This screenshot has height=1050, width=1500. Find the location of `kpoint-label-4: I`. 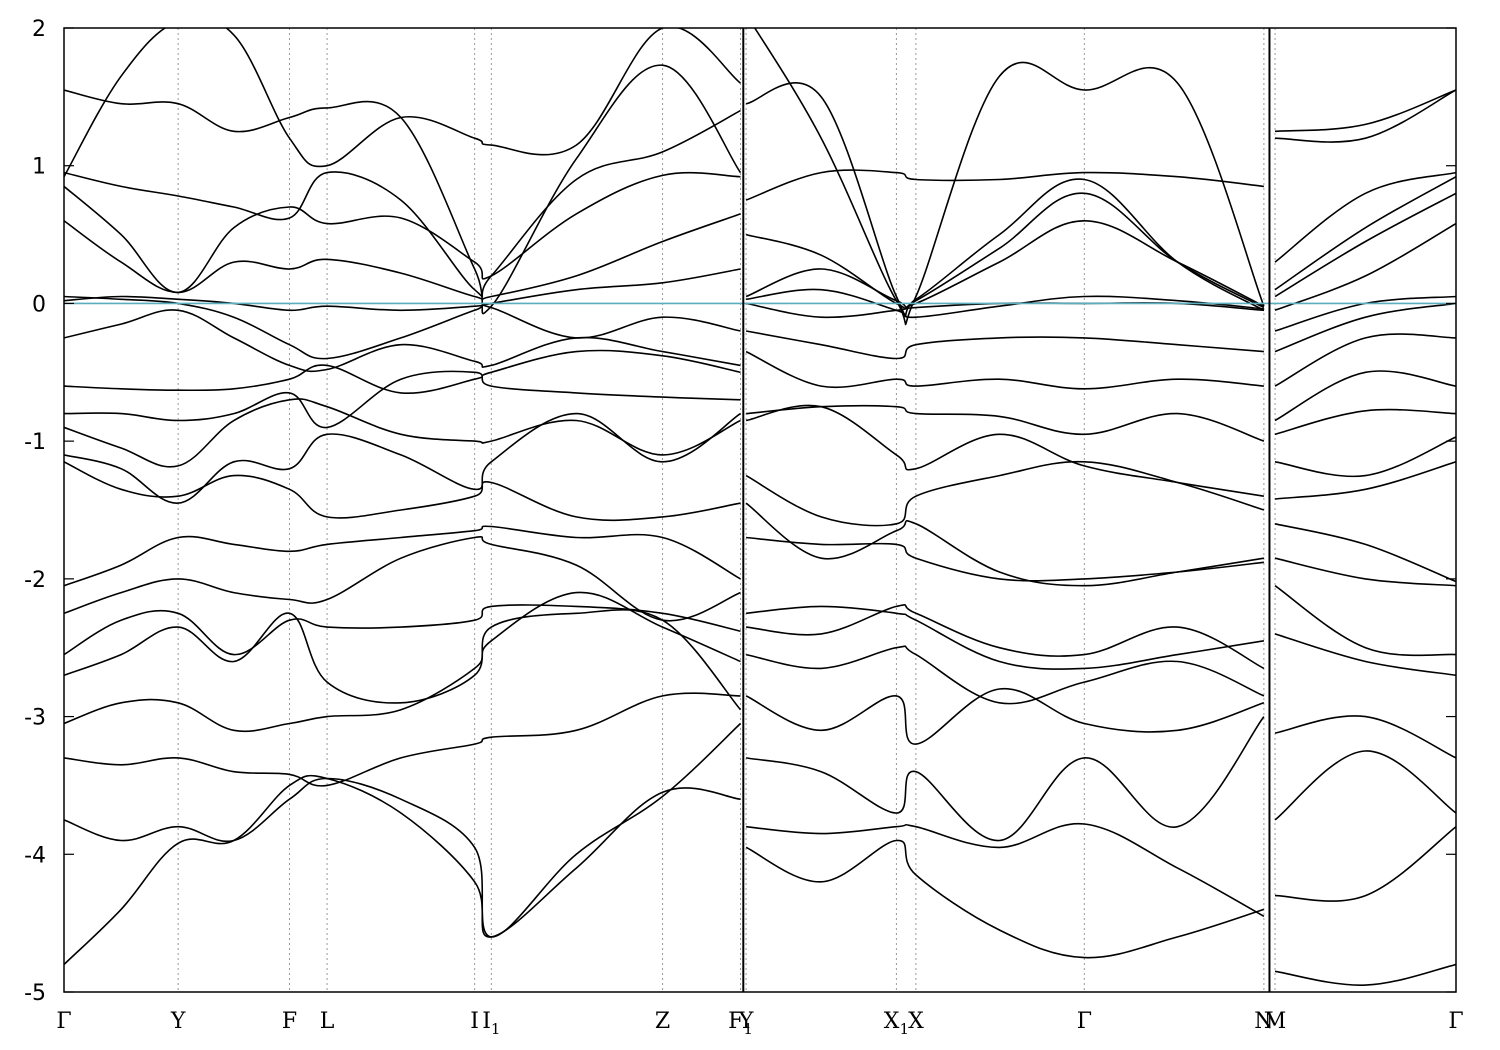

kpoint-label-4: I is located at coordinates (474, 1021).